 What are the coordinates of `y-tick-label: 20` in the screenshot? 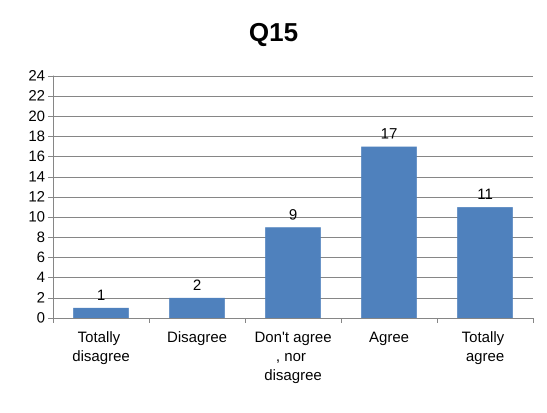 It's located at (36, 116).